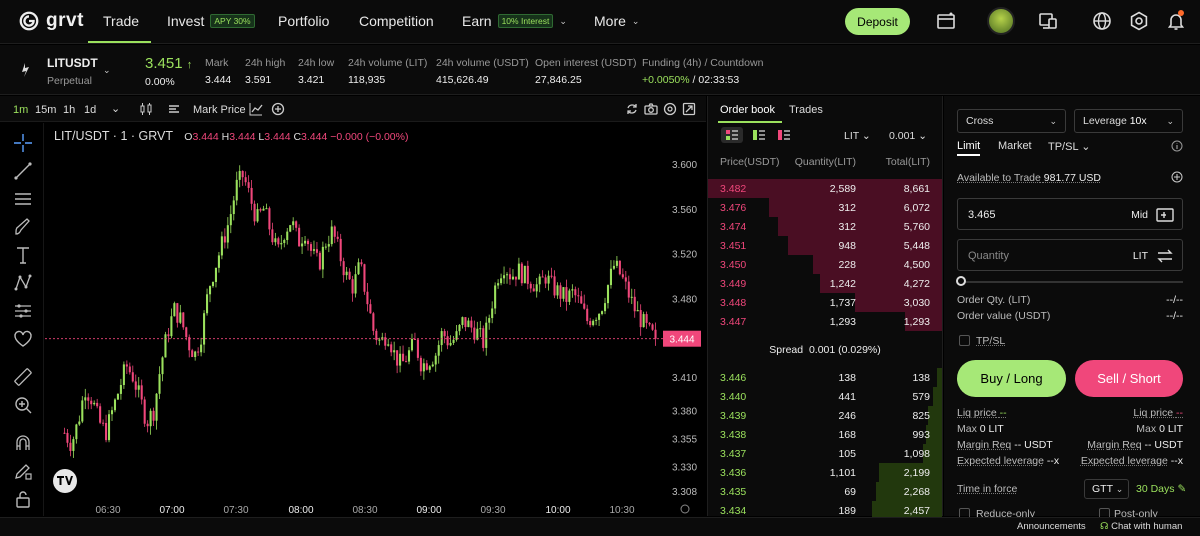 Image resolution: width=1200 pixels, height=536 pixels. I want to click on nav-portfolio: Portfolio, so click(303, 21).